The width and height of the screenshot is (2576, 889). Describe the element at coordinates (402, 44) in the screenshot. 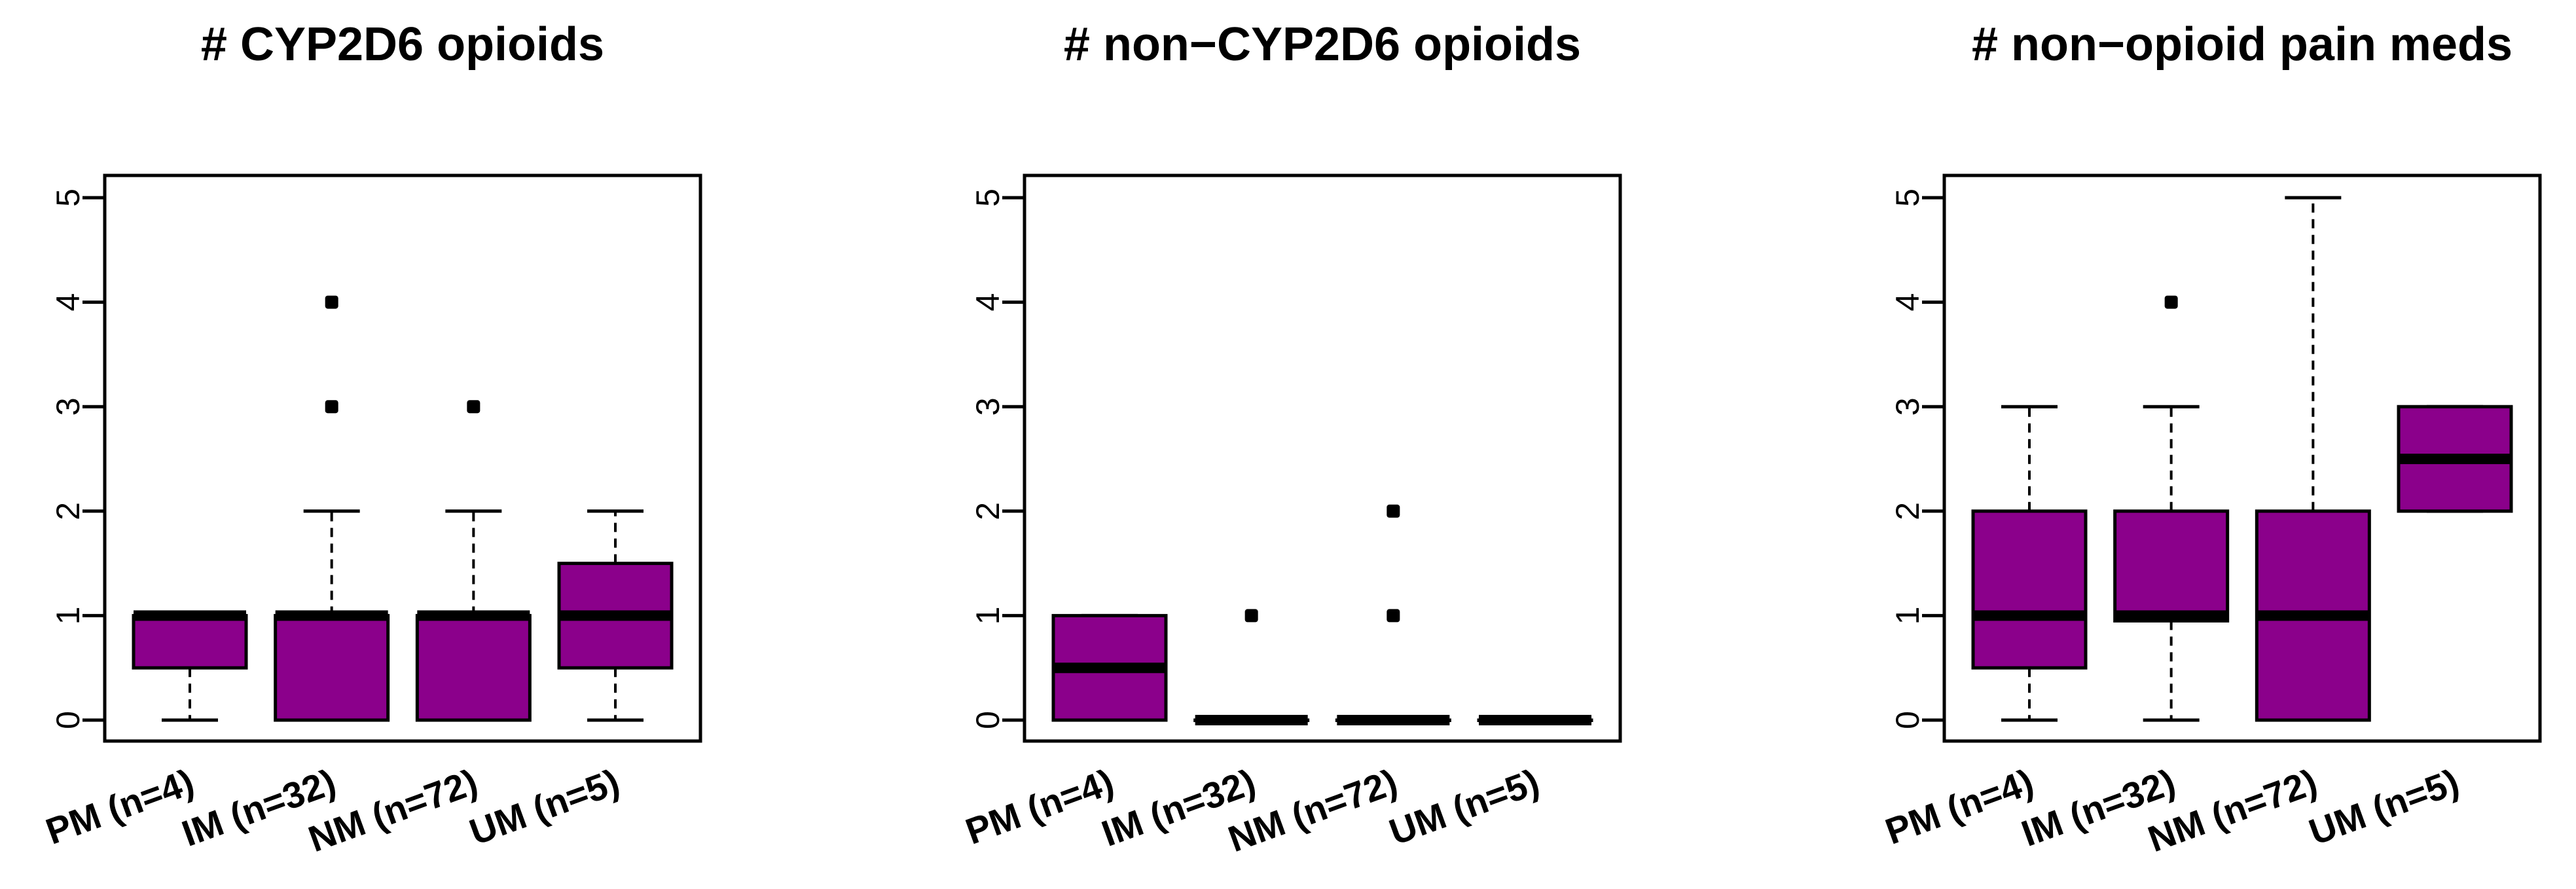

I see `panel-title: # CYP2D6 opioids` at that location.